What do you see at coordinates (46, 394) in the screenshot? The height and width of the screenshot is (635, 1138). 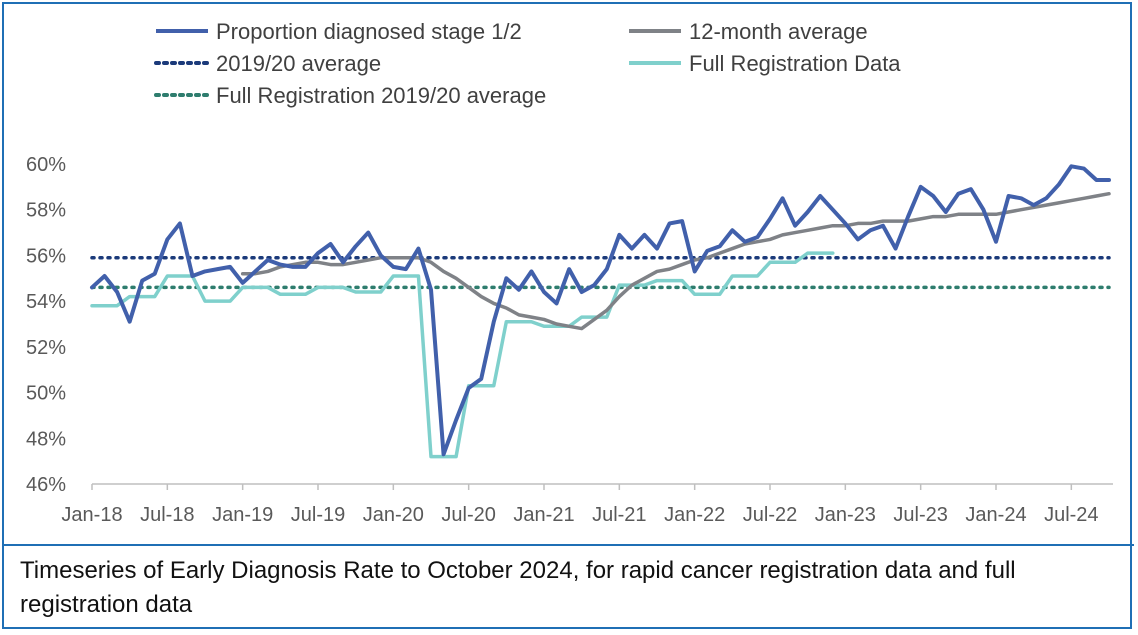 I see `y-tick-label: 50%` at bounding box center [46, 394].